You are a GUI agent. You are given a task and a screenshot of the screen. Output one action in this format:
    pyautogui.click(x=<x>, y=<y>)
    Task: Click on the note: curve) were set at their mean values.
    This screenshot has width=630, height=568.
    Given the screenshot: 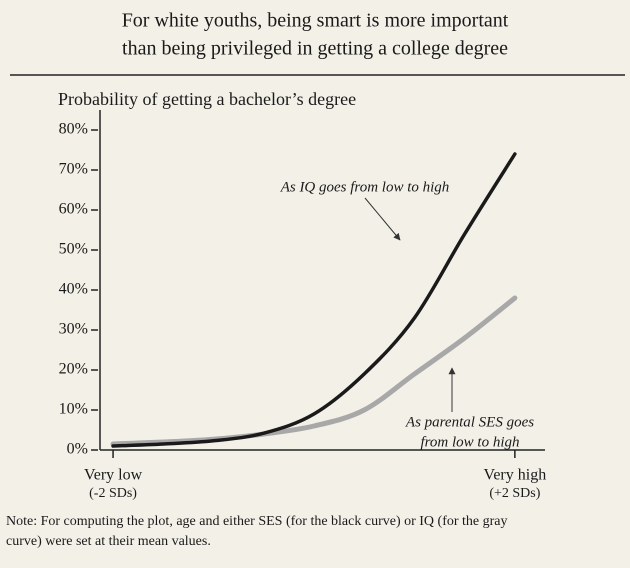 What is the action you would take?
    pyautogui.click(x=108, y=541)
    